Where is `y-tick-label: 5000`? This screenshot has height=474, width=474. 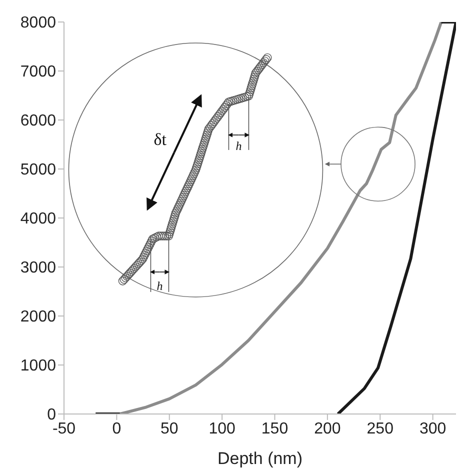 y-tick-label: 5000 is located at coordinates (38, 170).